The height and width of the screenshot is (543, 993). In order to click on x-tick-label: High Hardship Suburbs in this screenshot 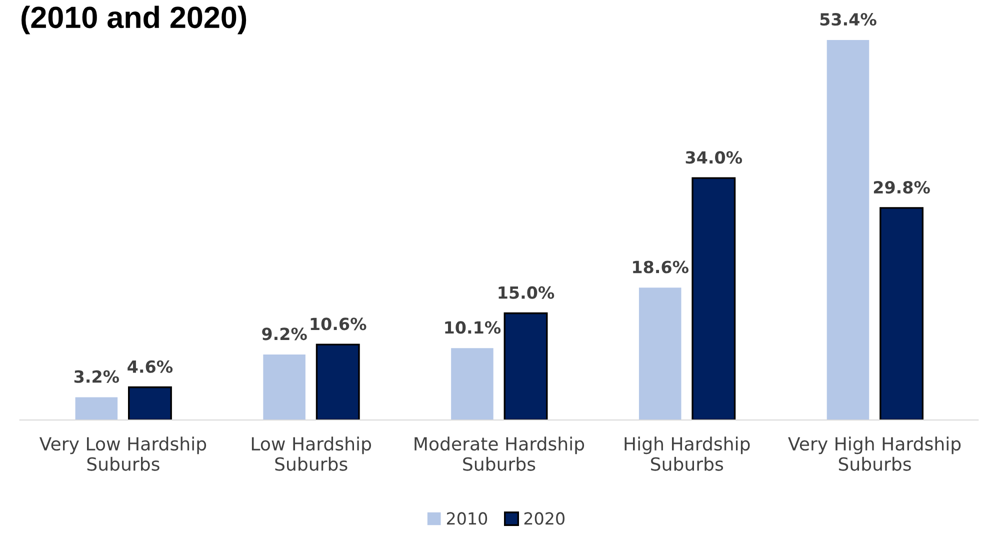, I will do `click(687, 453)`.